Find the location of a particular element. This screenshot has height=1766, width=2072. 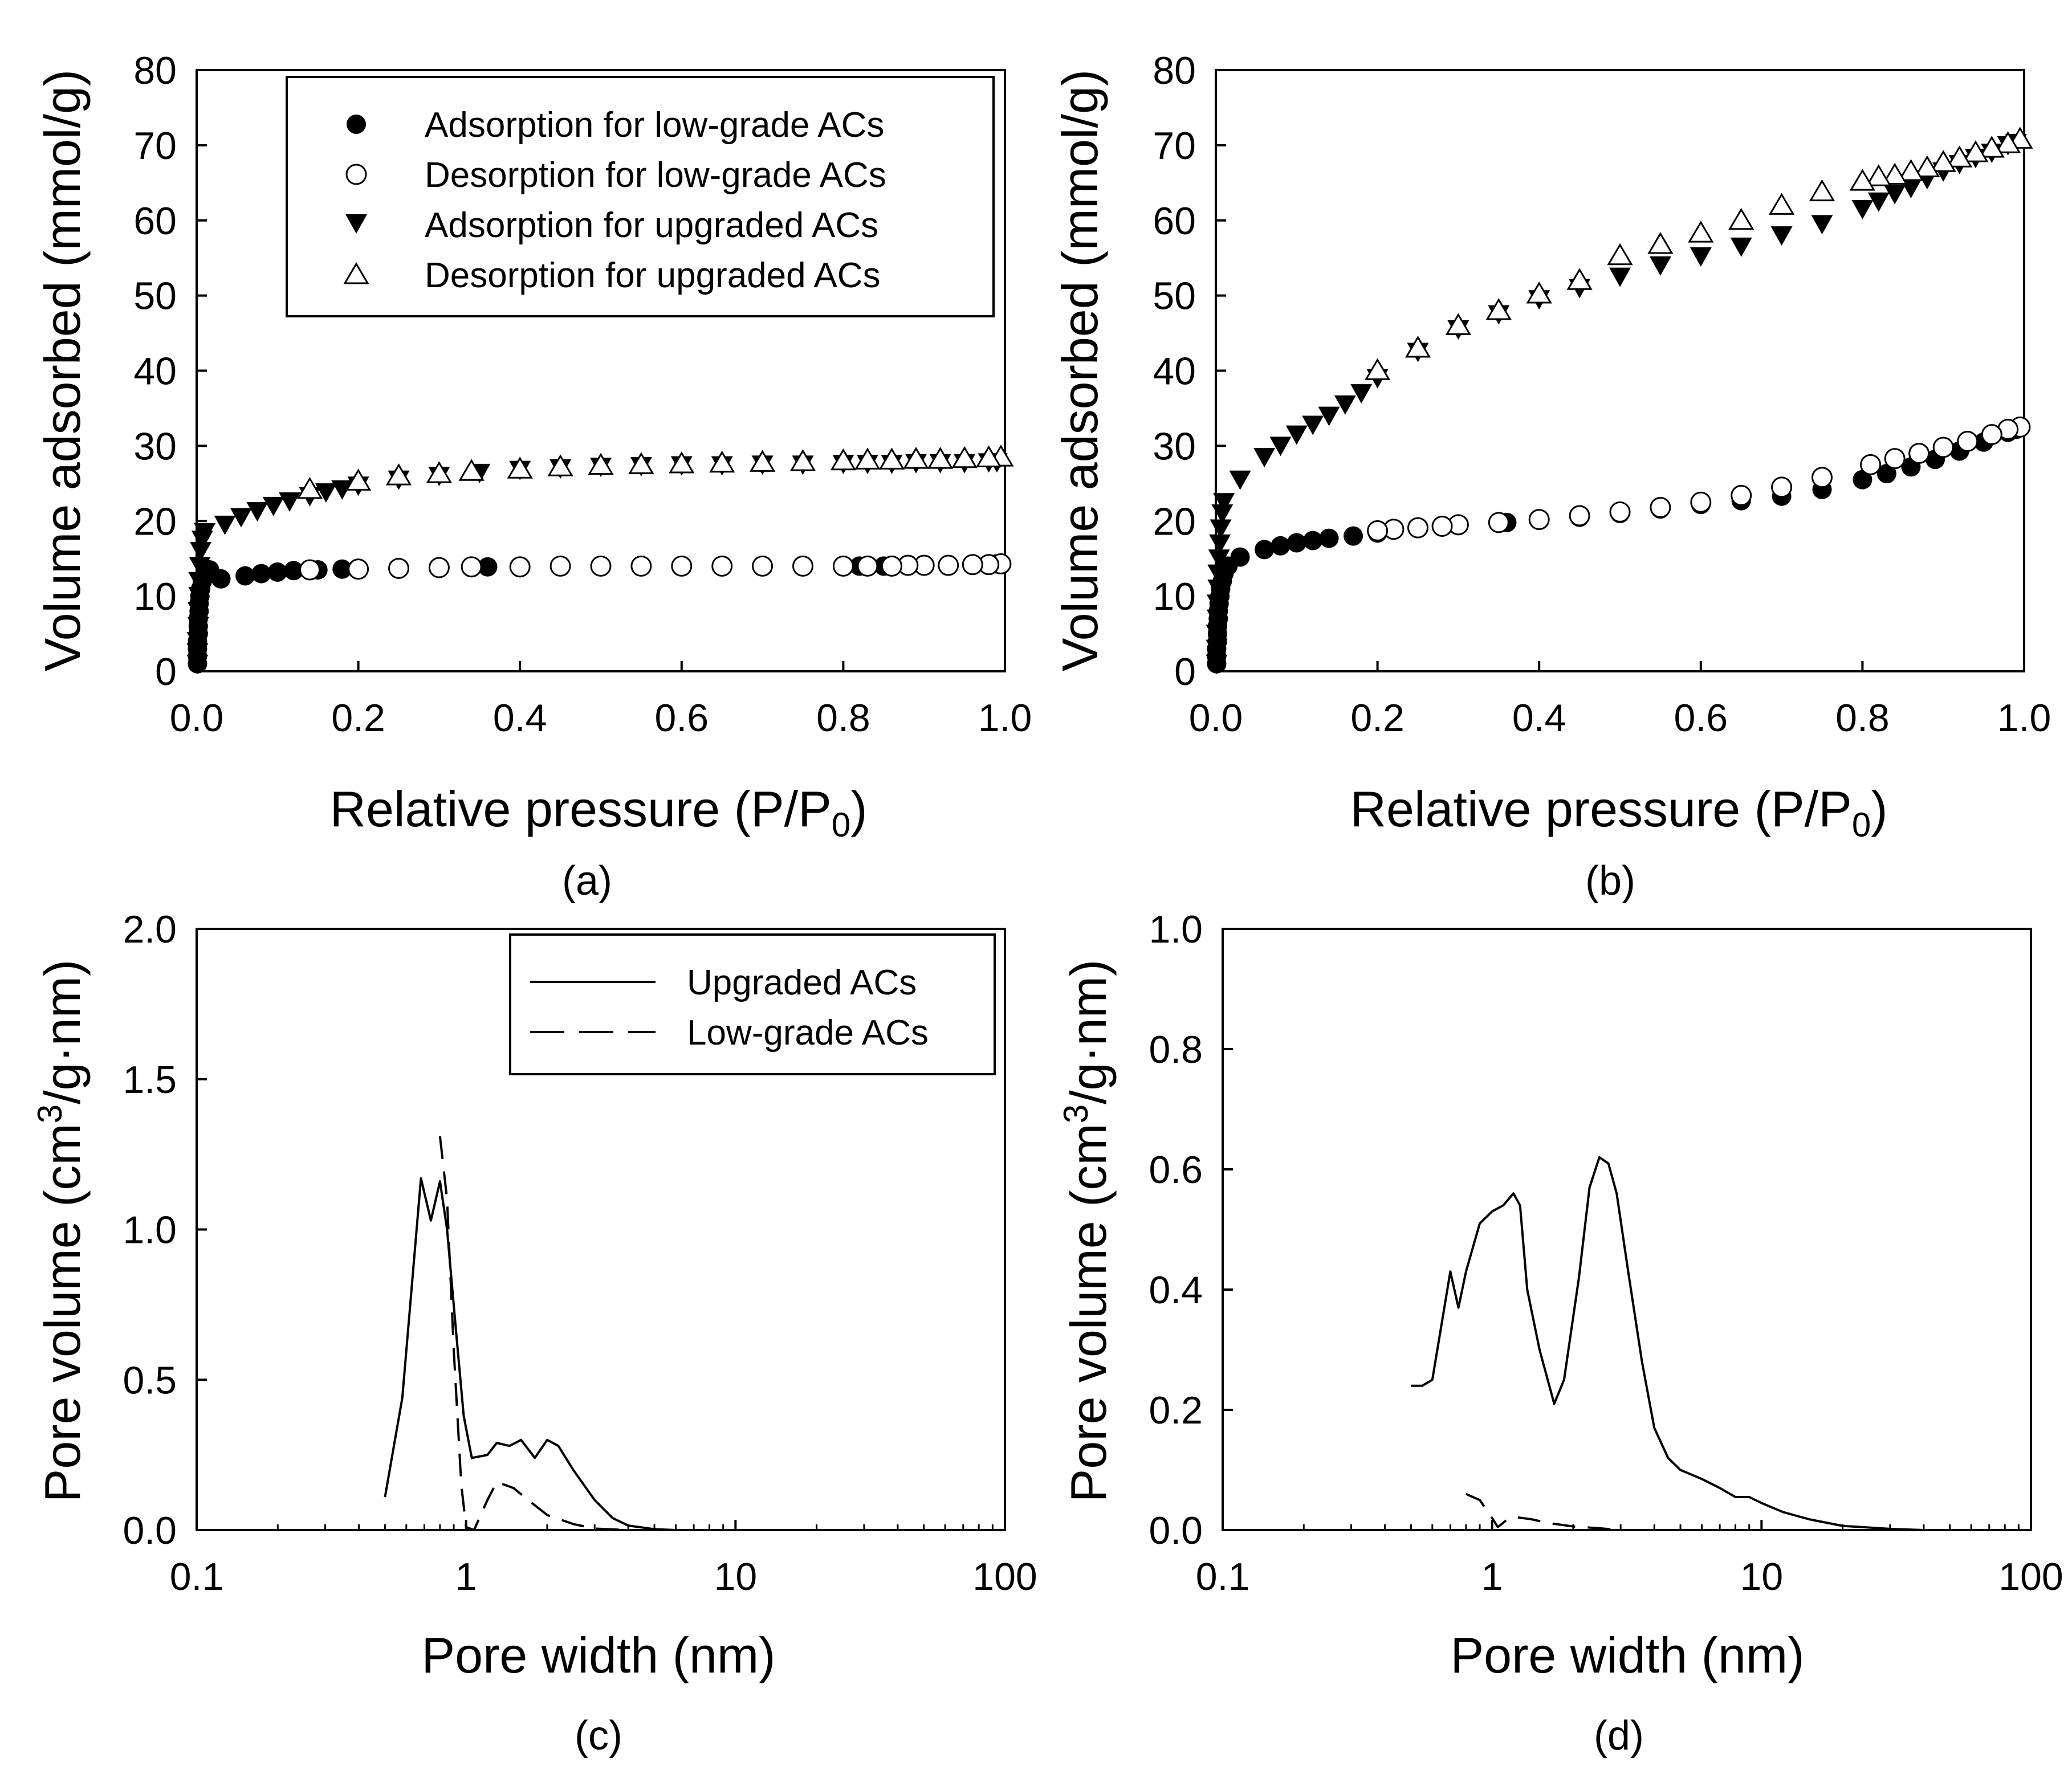

y-tick-label: 40 is located at coordinates (1174, 371).